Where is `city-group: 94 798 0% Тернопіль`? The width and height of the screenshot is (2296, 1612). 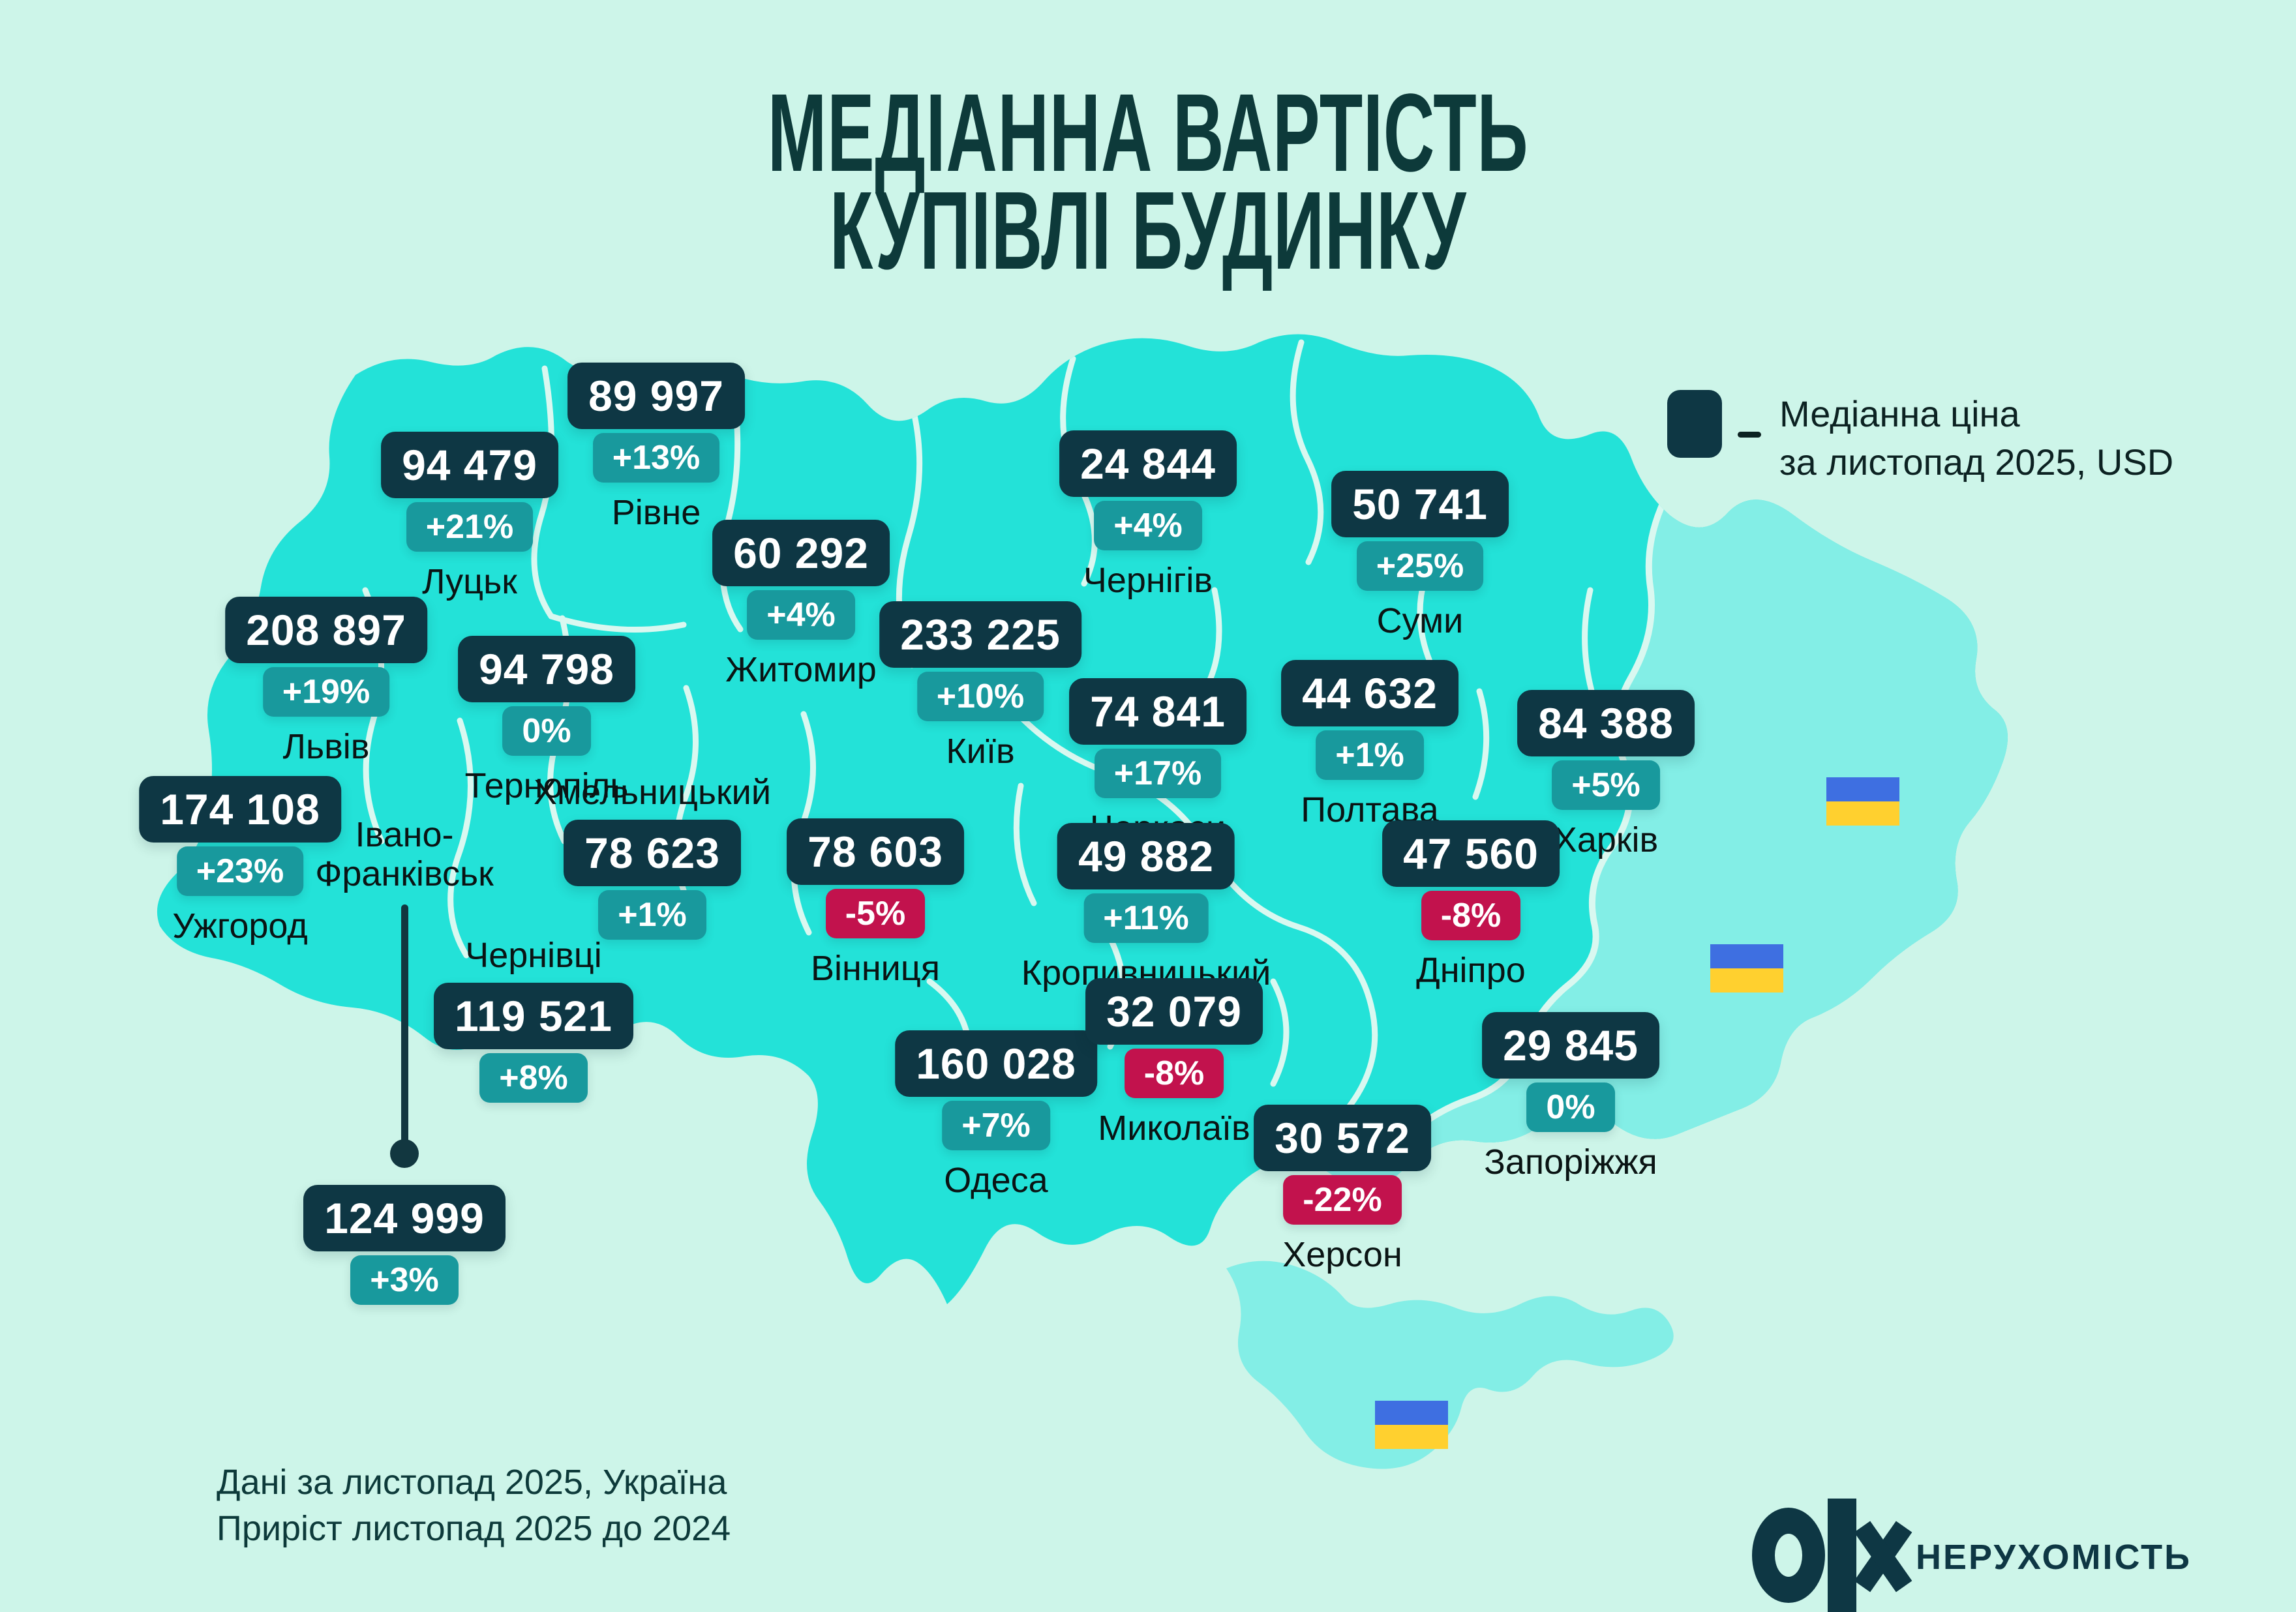 city-group: 94 798 0% Тернопіль is located at coordinates (546, 720).